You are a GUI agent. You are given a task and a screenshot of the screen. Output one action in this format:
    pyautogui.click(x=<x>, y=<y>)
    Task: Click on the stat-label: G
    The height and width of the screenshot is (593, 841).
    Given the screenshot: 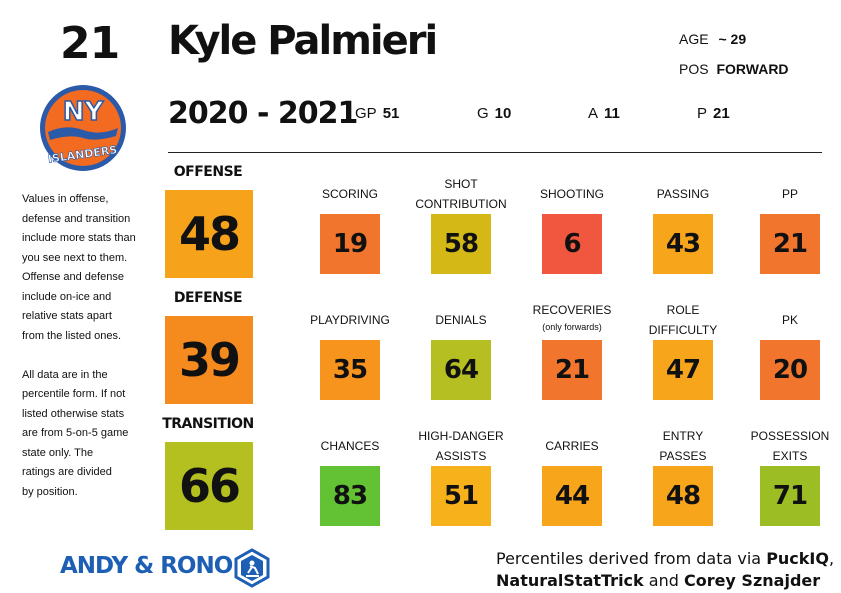 What is the action you would take?
    pyautogui.click(x=483, y=113)
    